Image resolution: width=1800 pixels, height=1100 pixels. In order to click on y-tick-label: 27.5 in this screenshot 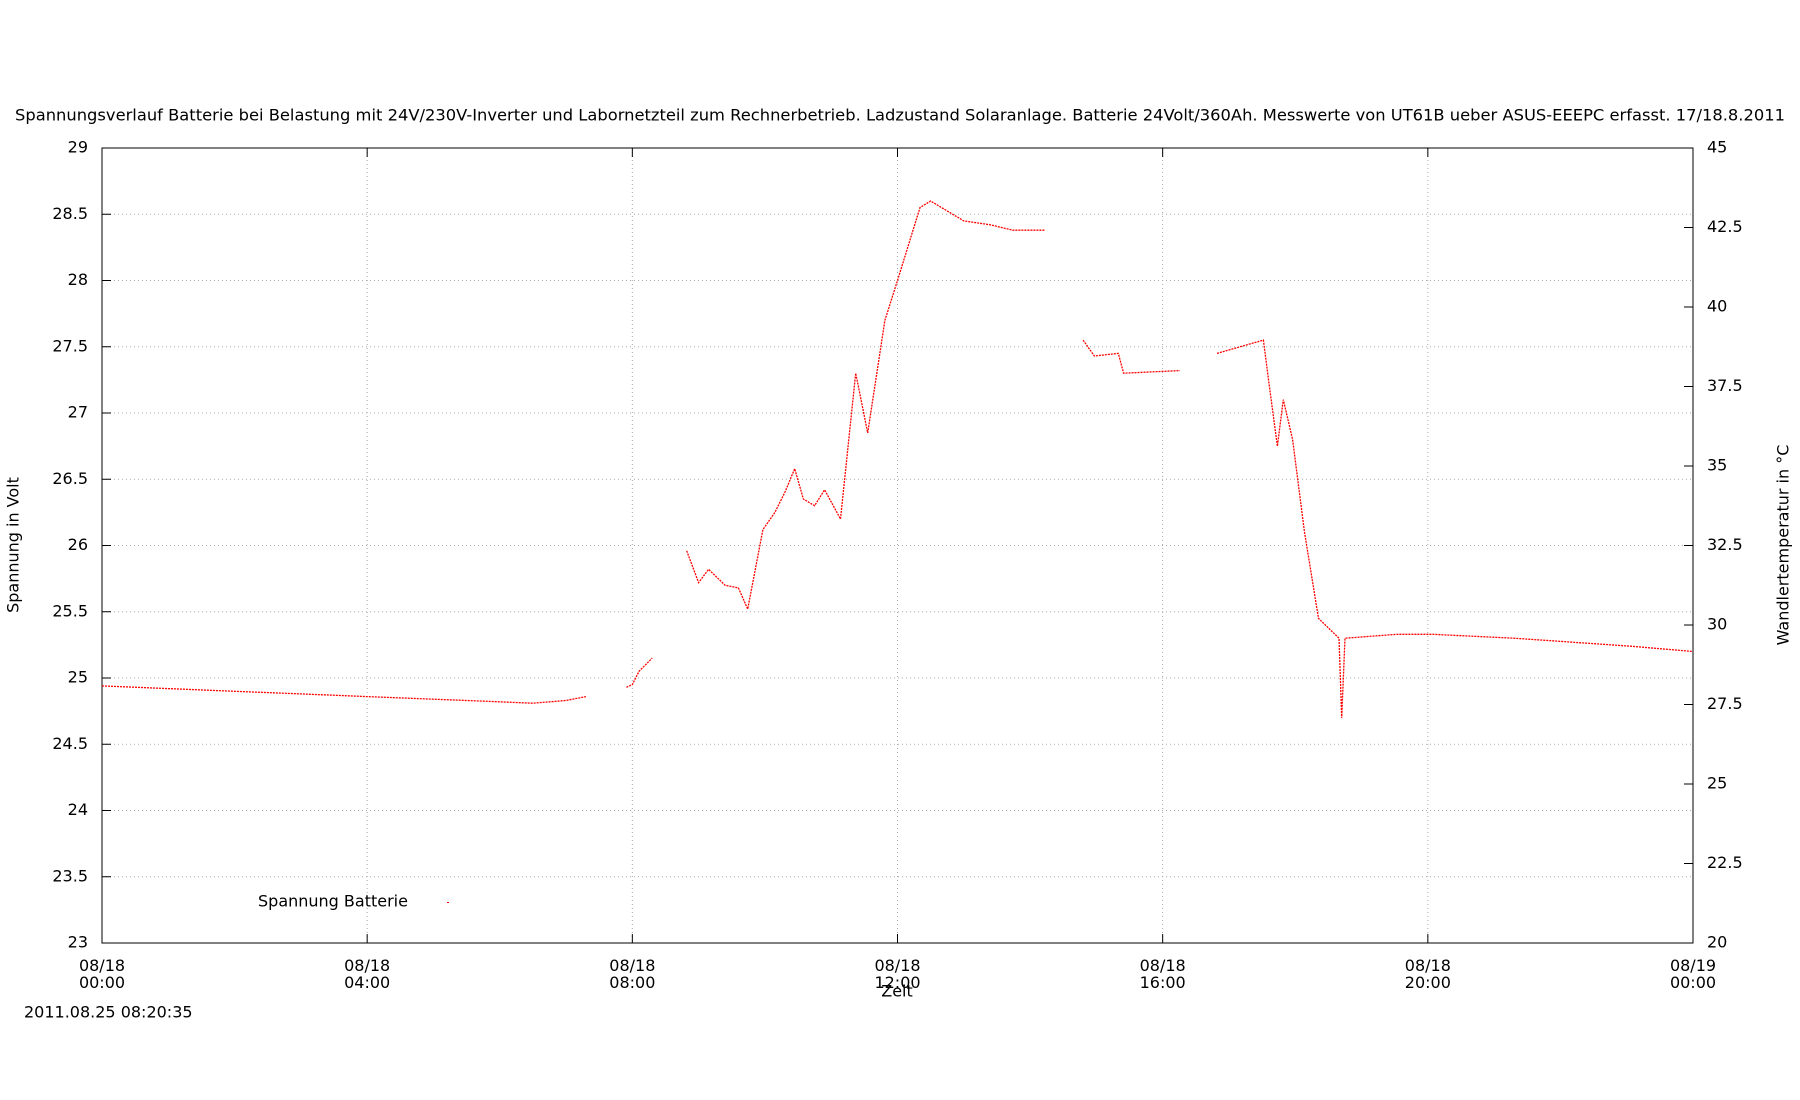, I will do `click(70, 345)`.